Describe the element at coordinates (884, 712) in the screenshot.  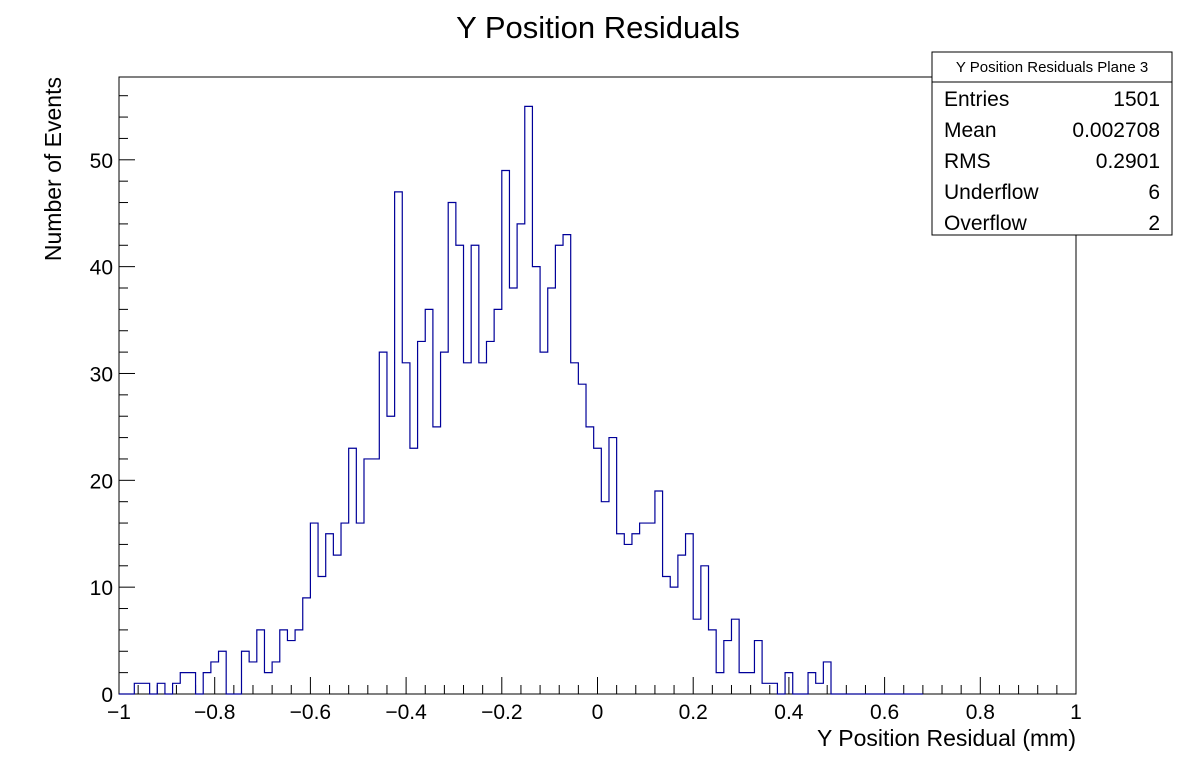
I see `x-tick-label: 0.6` at that location.